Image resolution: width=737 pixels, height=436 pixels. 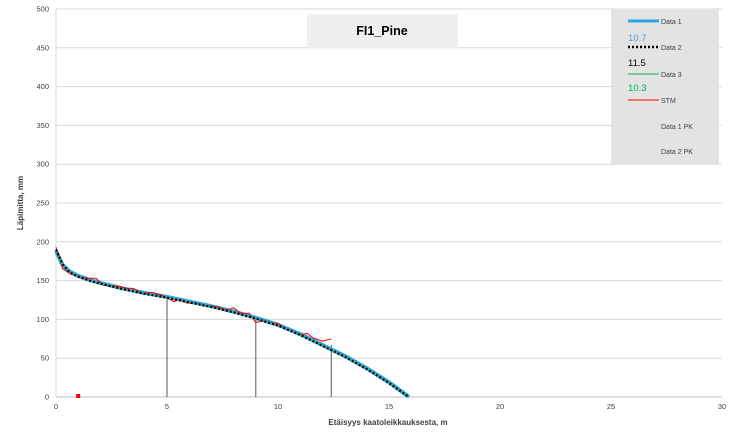 I want to click on legend-label-stm: STM, so click(x=668, y=101).